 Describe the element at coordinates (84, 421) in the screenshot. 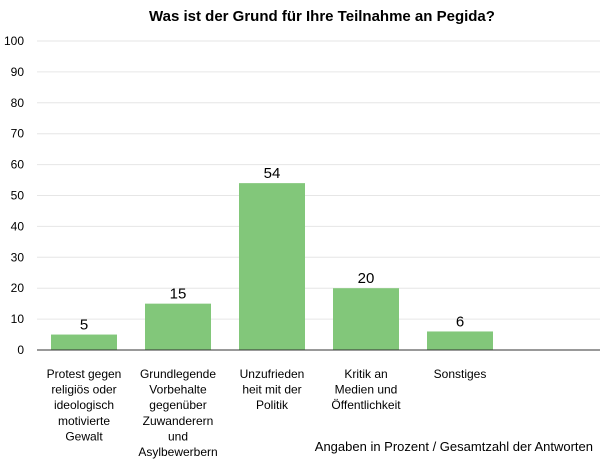

I see `category-label-line: motivierte` at that location.